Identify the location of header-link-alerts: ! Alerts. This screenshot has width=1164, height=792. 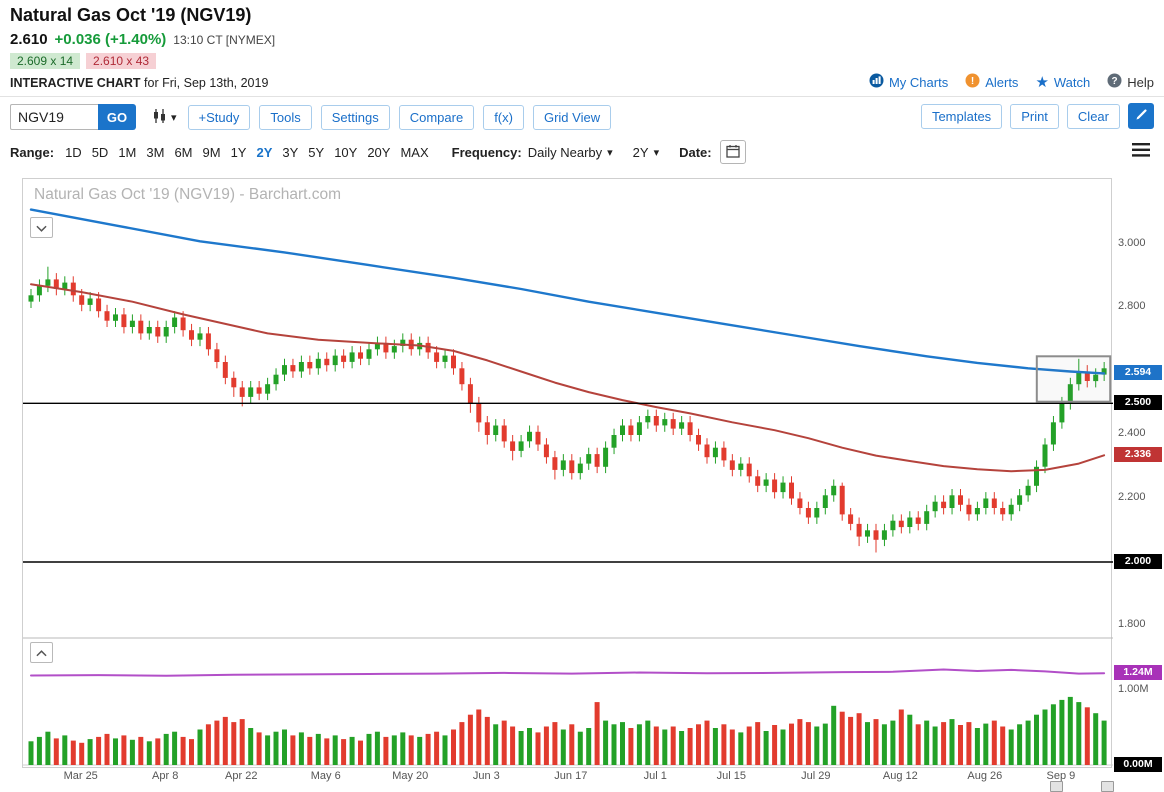
(991, 82).